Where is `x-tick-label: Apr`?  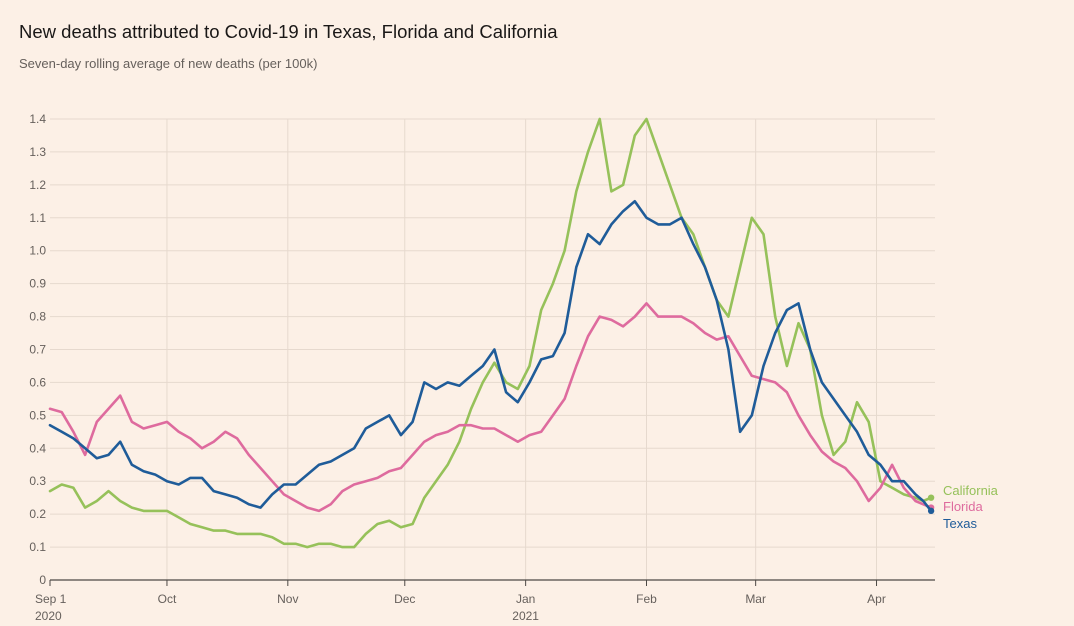
x-tick-label: Apr is located at coordinates (876, 599).